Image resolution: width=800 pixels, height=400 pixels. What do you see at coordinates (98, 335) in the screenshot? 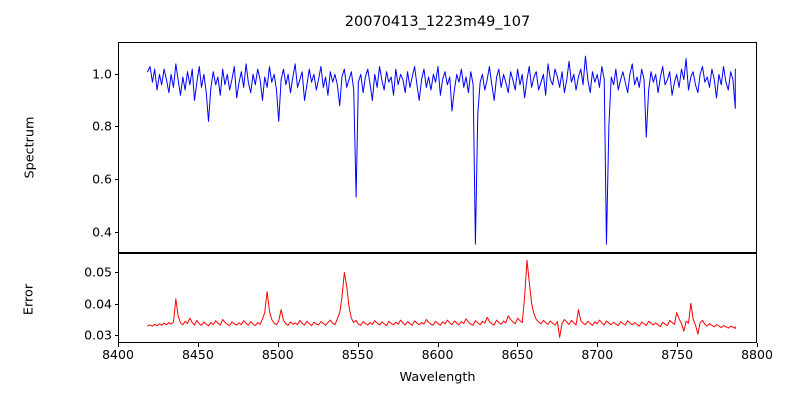
I see `y-tick-label: 0.03` at bounding box center [98, 335].